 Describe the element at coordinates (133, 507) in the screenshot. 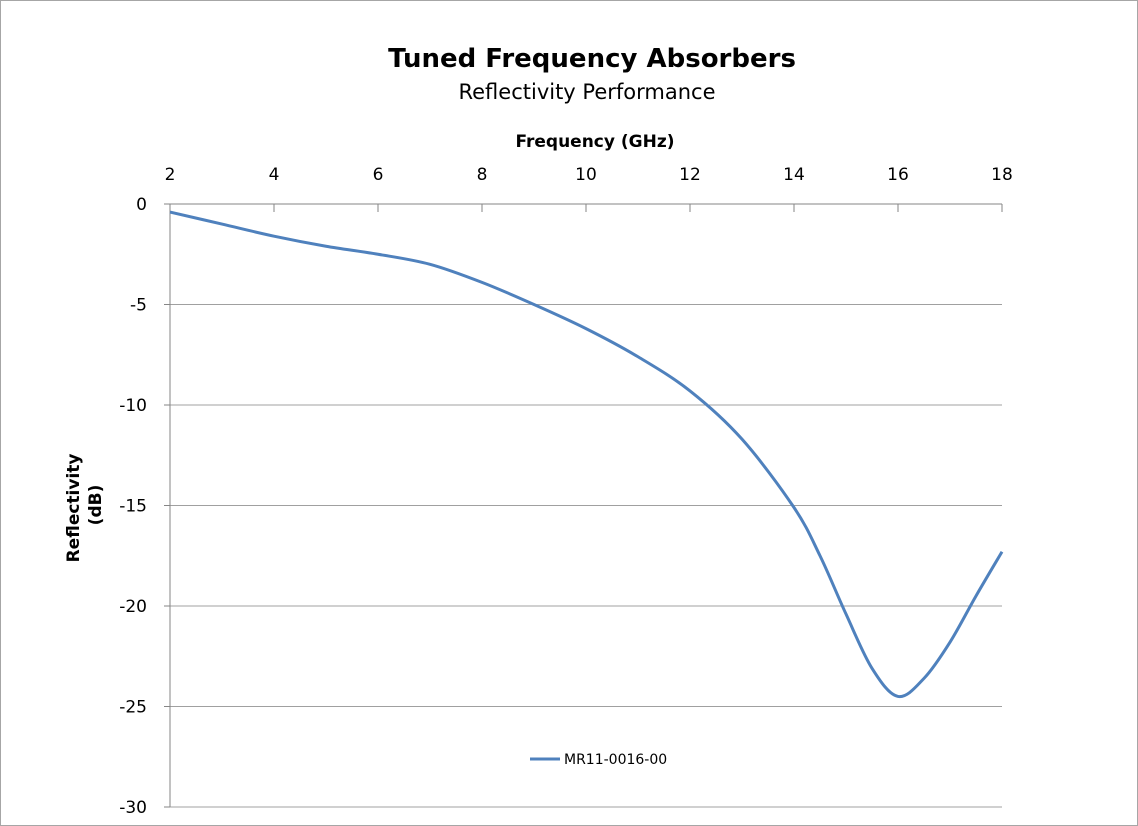

I see `y-tick-label: -15` at that location.